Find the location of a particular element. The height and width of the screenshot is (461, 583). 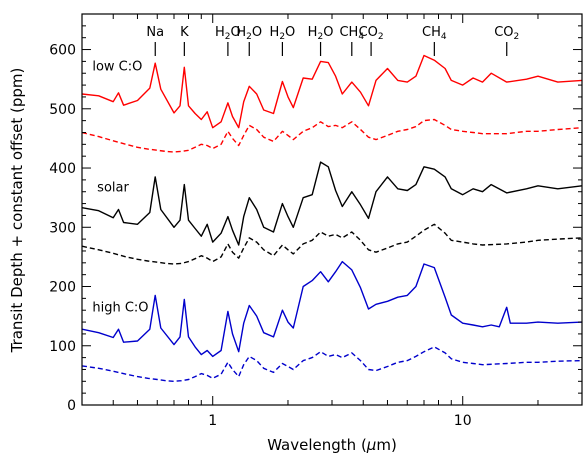

series-label: solar is located at coordinates (113, 188).